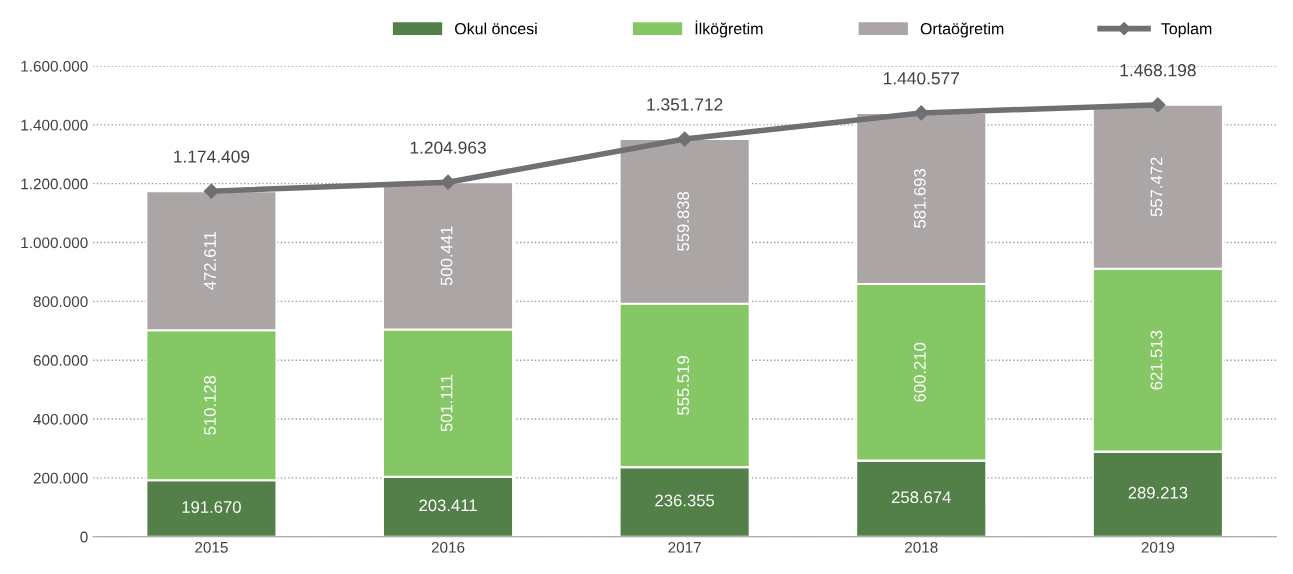 The width and height of the screenshot is (1293, 574). I want to click on legend-label: İlköğretim, so click(729, 29).